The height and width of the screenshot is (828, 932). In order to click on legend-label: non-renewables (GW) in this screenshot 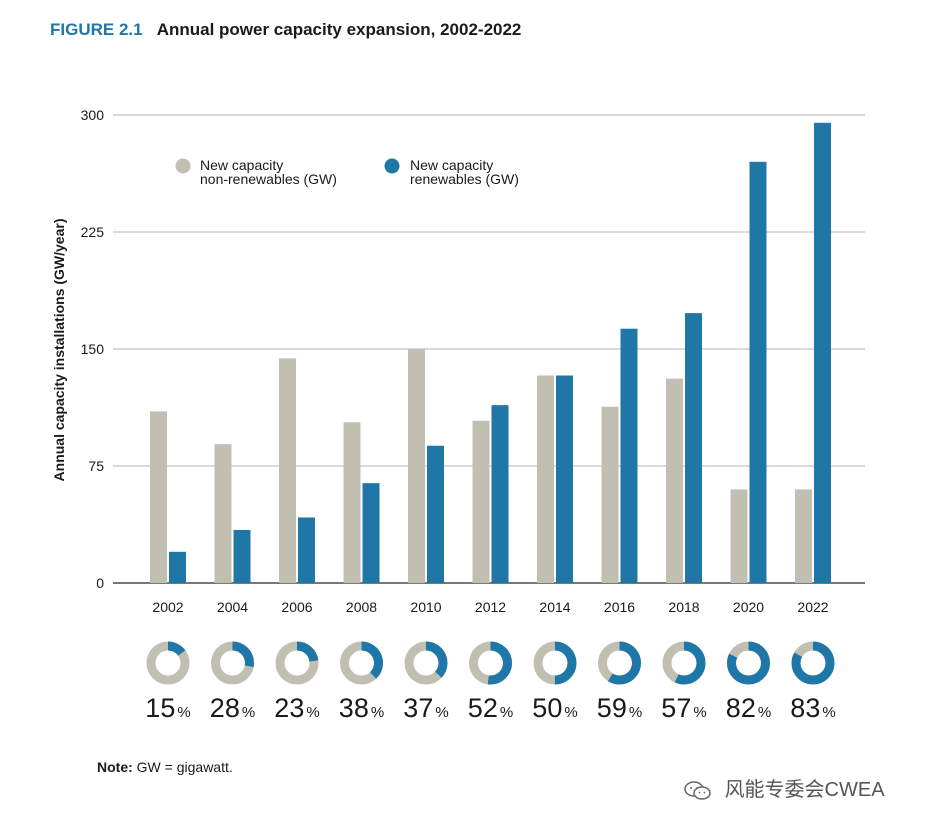, I will do `click(268, 179)`.